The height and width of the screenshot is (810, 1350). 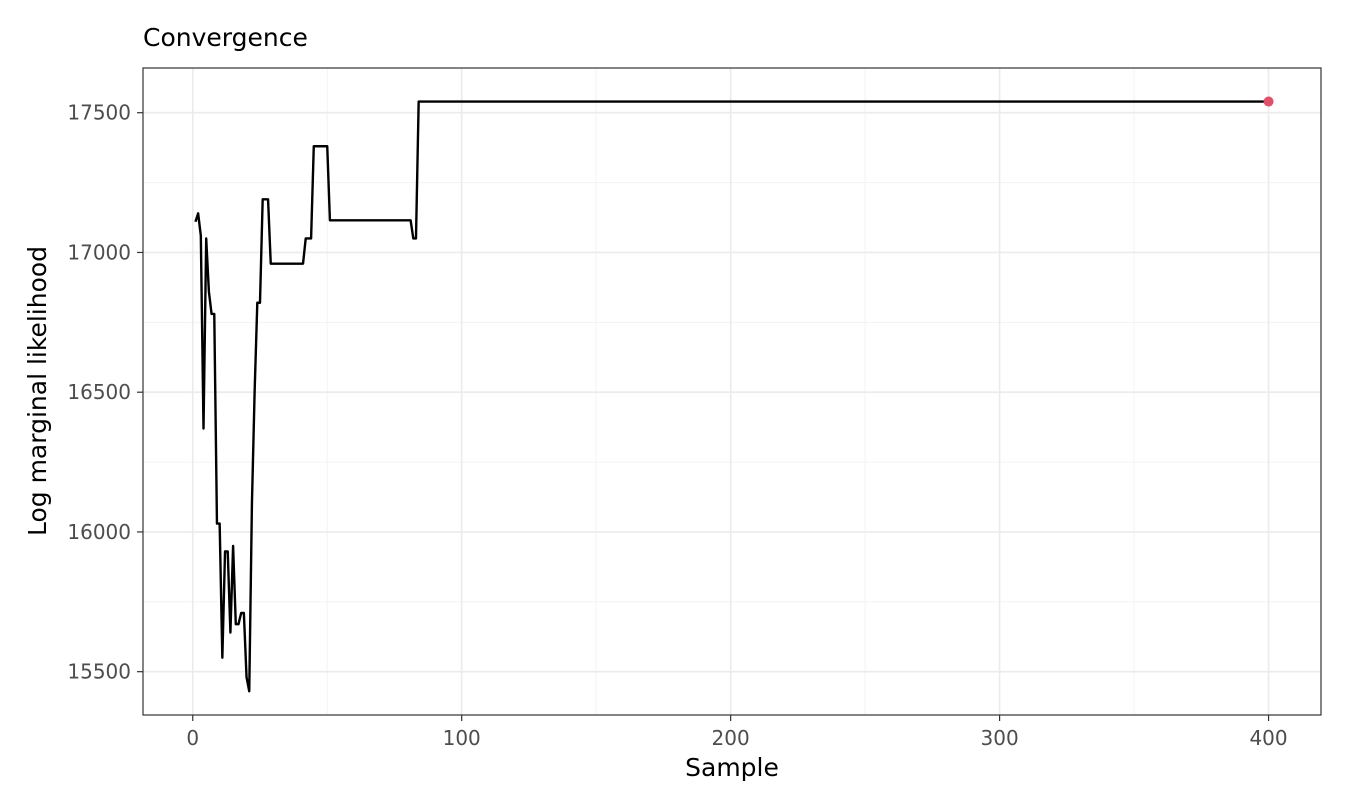 I want to click on y-tick-label: 17000, so click(x=99, y=252).